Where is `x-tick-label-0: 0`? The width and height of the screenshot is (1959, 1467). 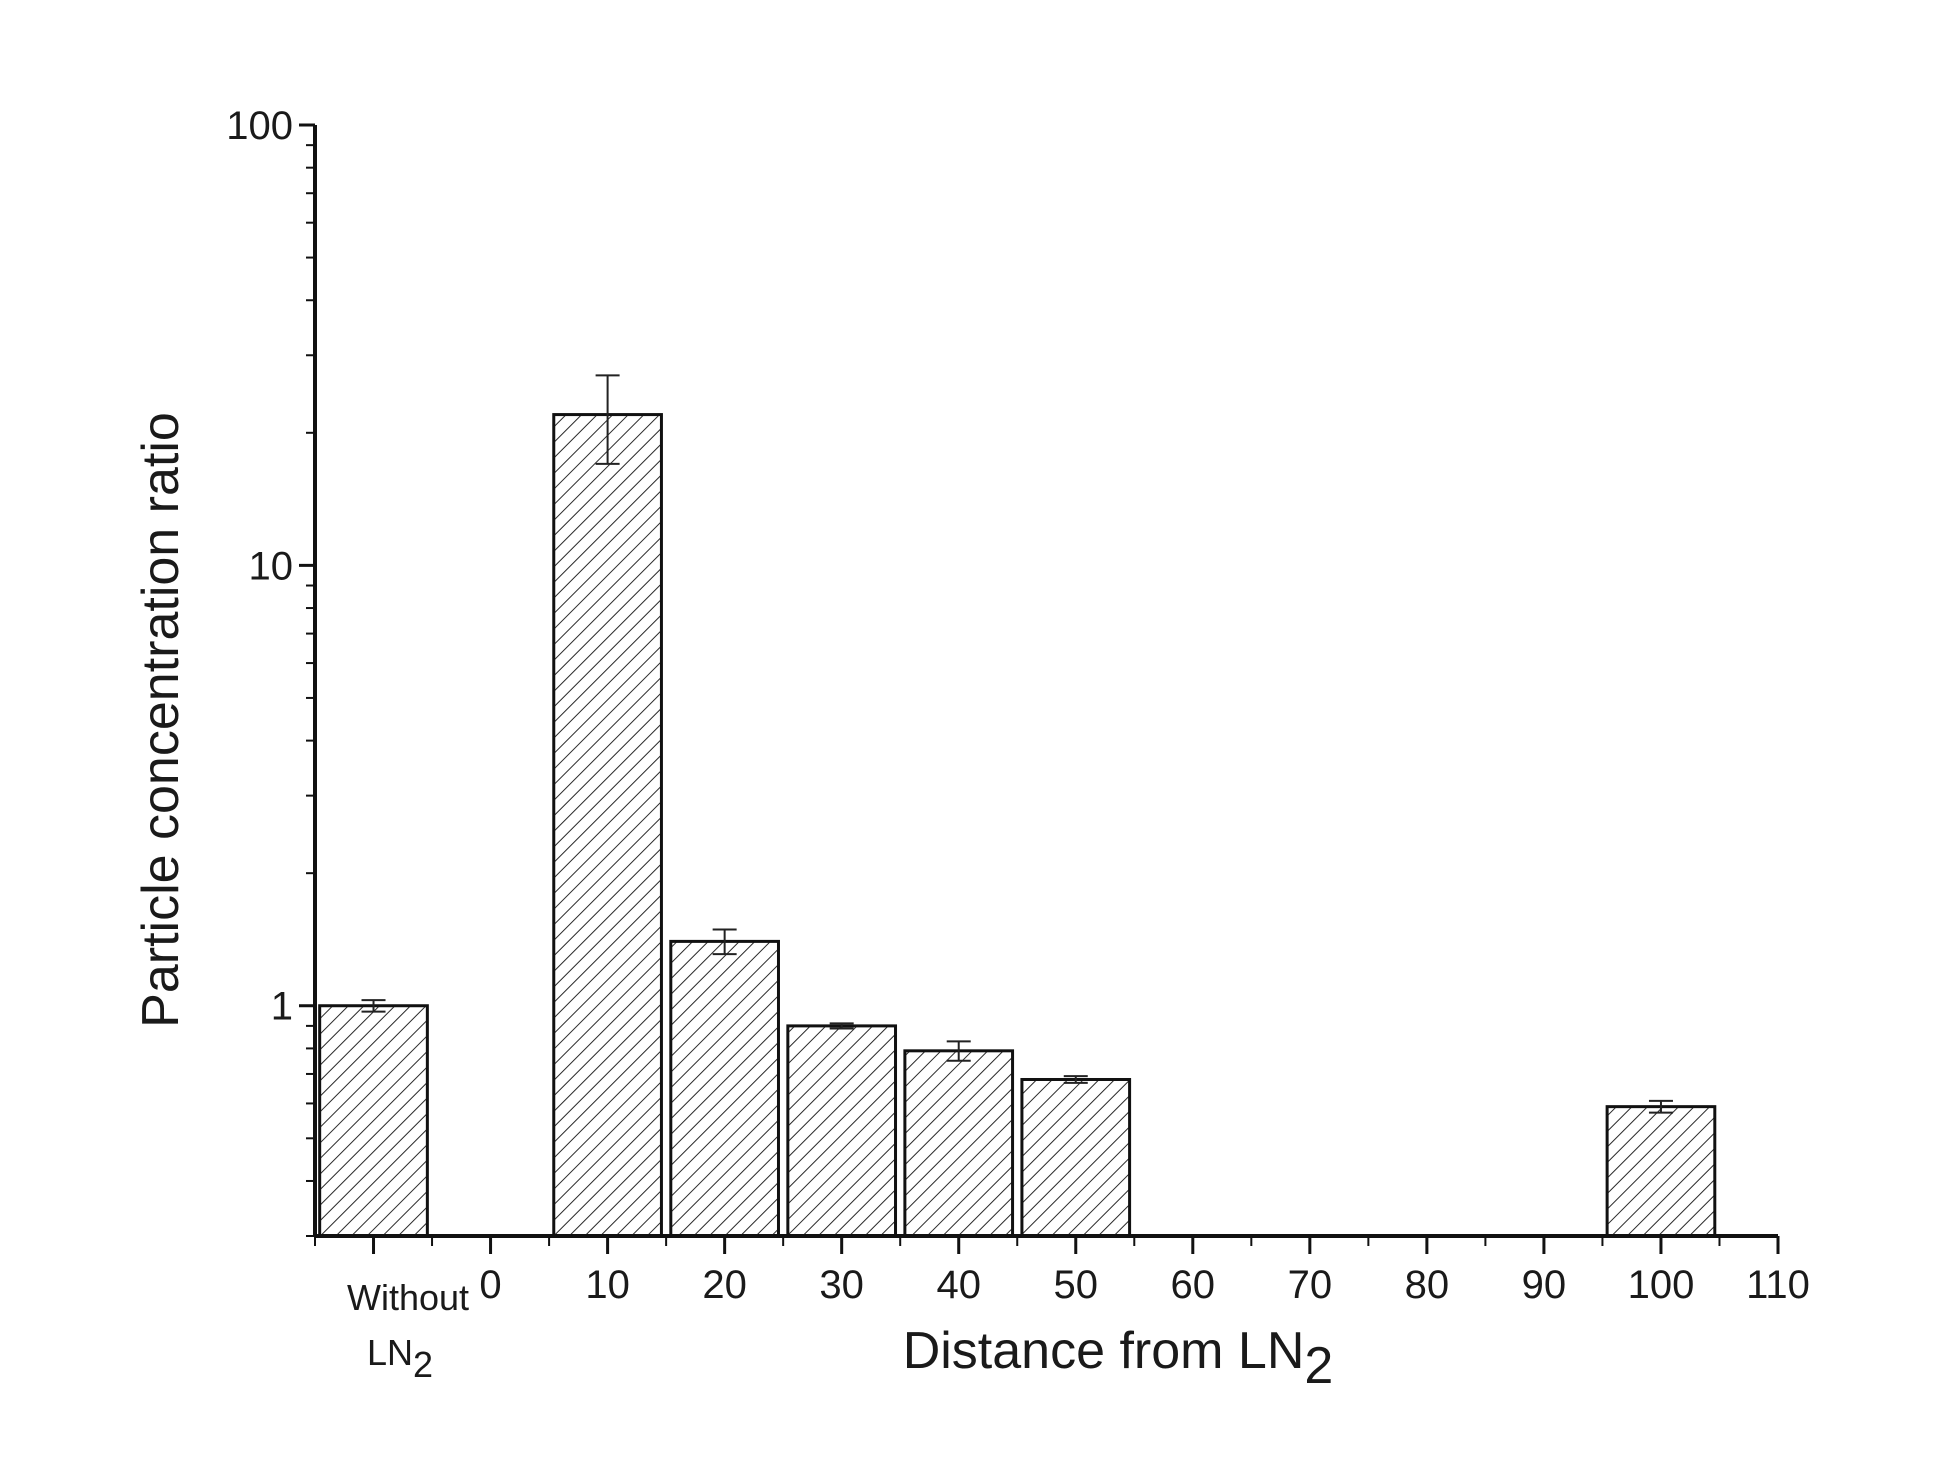
x-tick-label-0: 0 is located at coordinates (490, 1285).